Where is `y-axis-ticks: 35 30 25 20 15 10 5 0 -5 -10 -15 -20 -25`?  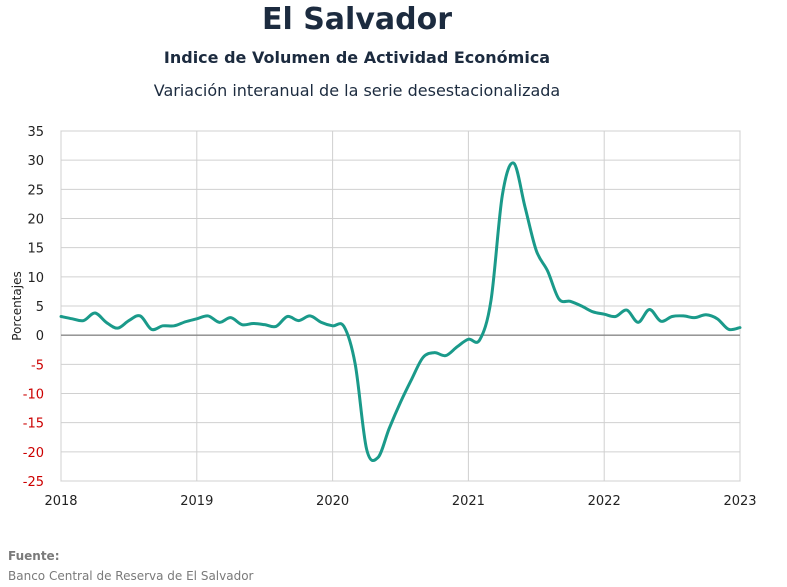
y-axis-ticks: 35 30 25 20 15 10 5 0 -5 -10 -15 -20 -25 is located at coordinates (33, 307).